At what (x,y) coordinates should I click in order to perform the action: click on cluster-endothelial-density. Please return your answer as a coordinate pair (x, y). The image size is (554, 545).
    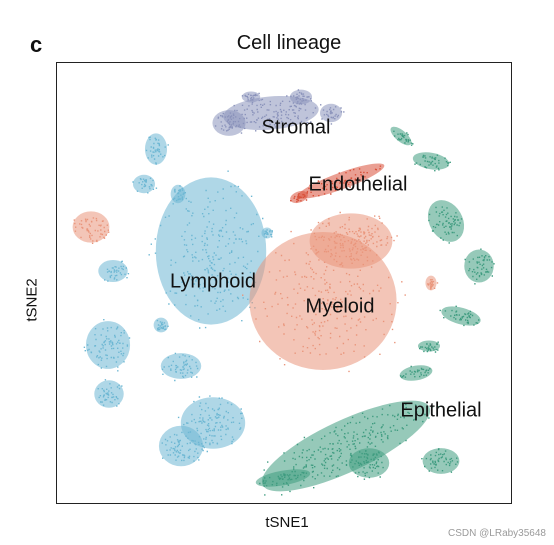
    Looking at the image, I should click on (341, 181).